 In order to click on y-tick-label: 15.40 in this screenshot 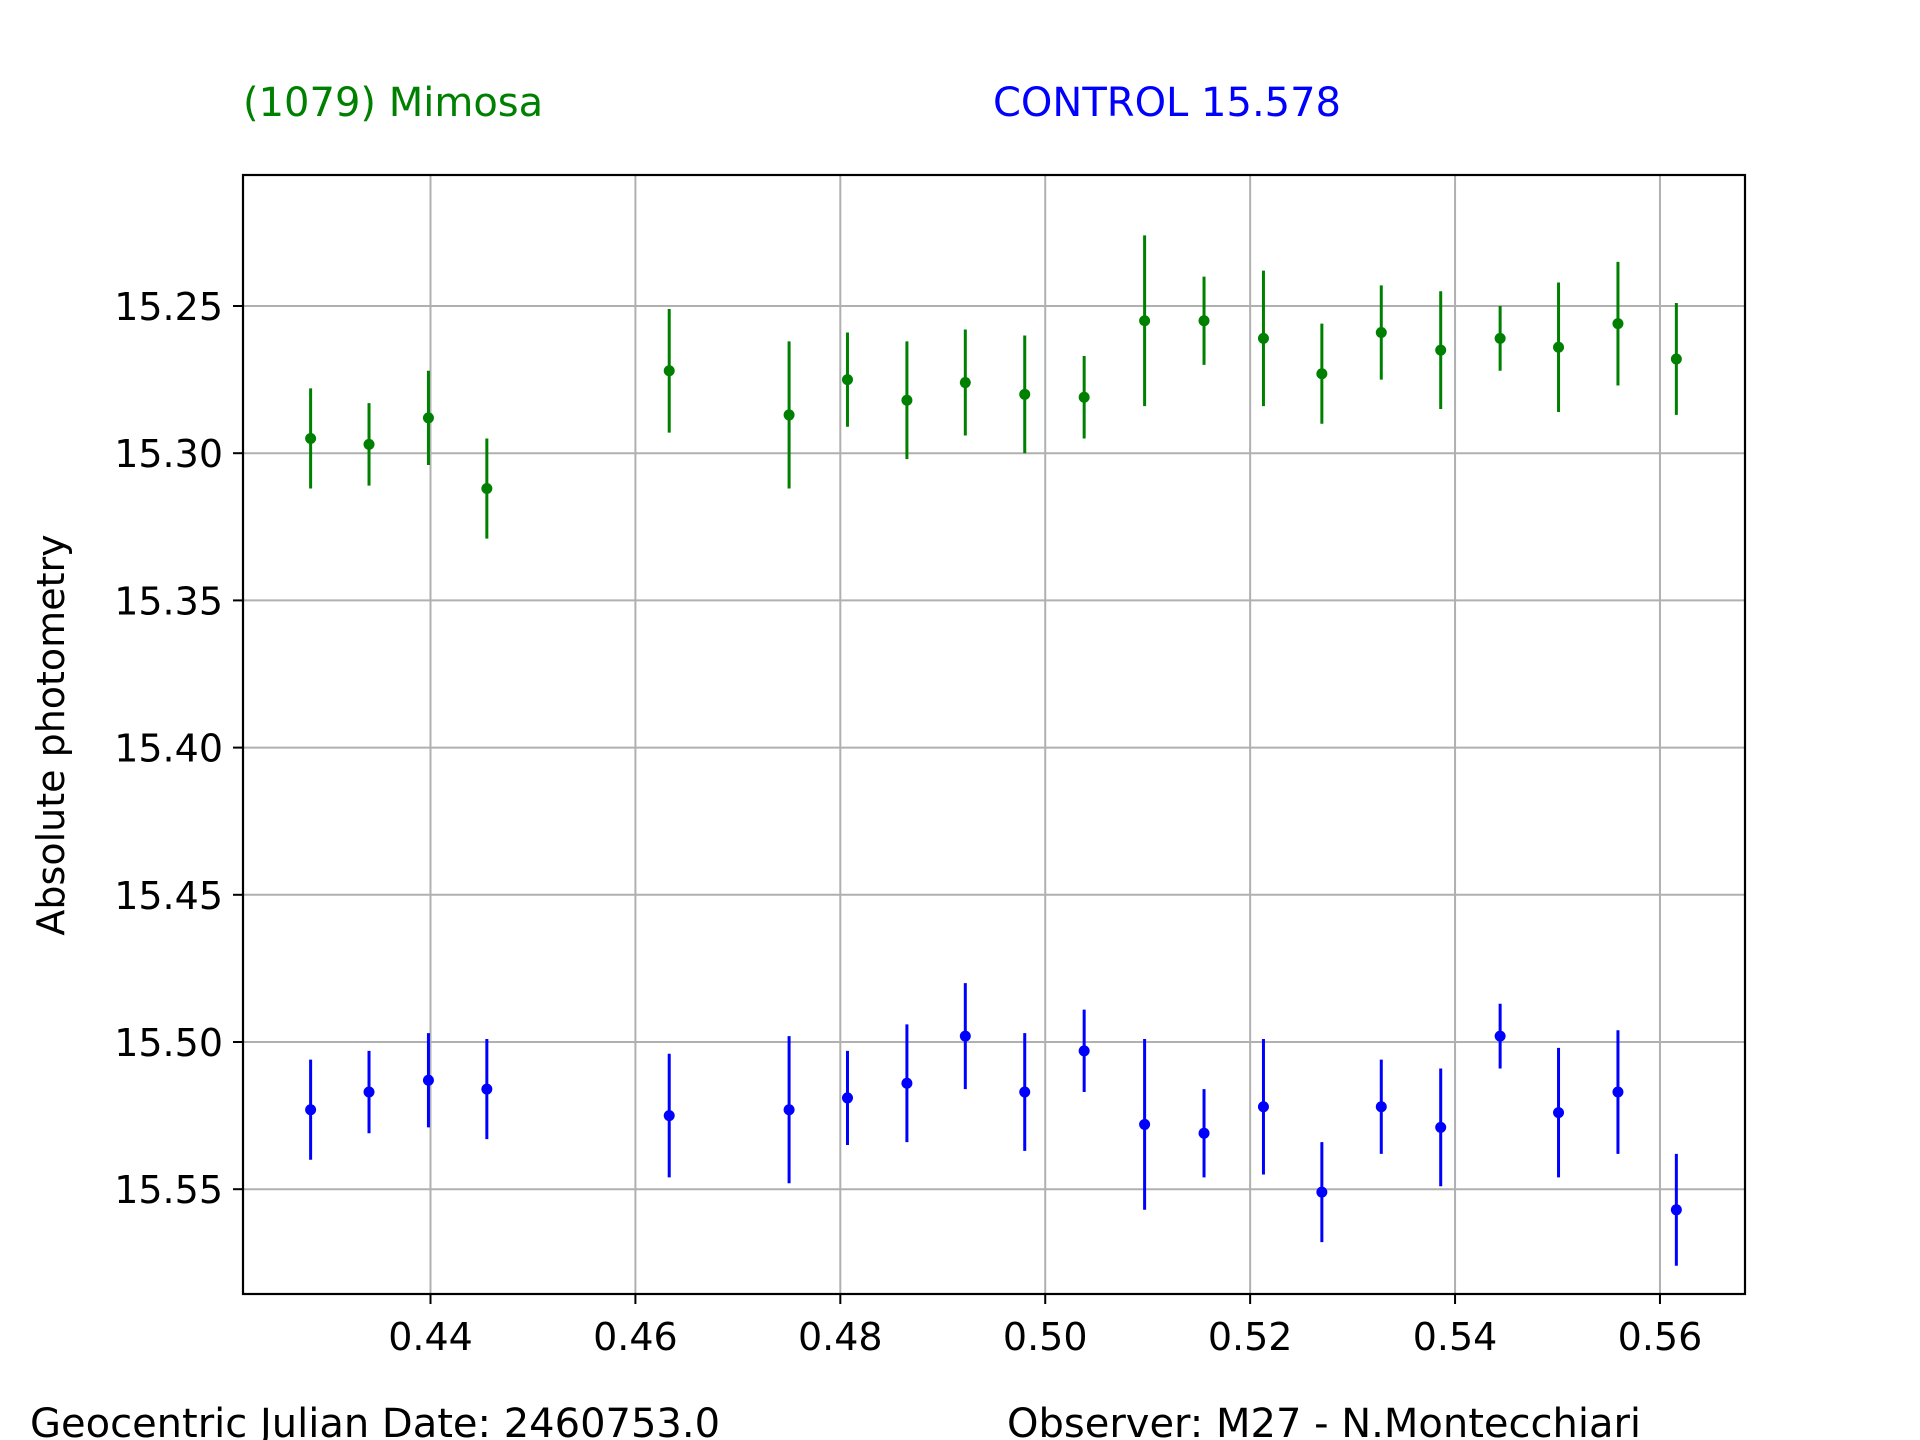, I will do `click(168, 749)`.